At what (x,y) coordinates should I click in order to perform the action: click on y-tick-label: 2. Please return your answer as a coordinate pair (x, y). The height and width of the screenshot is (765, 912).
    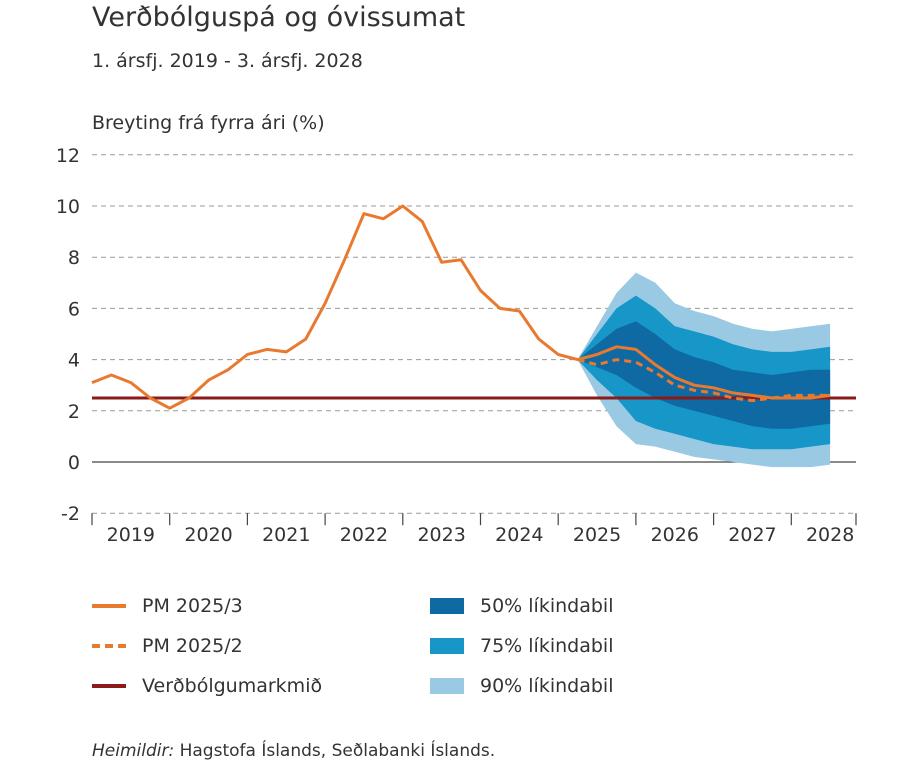
    Looking at the image, I should click on (74, 412).